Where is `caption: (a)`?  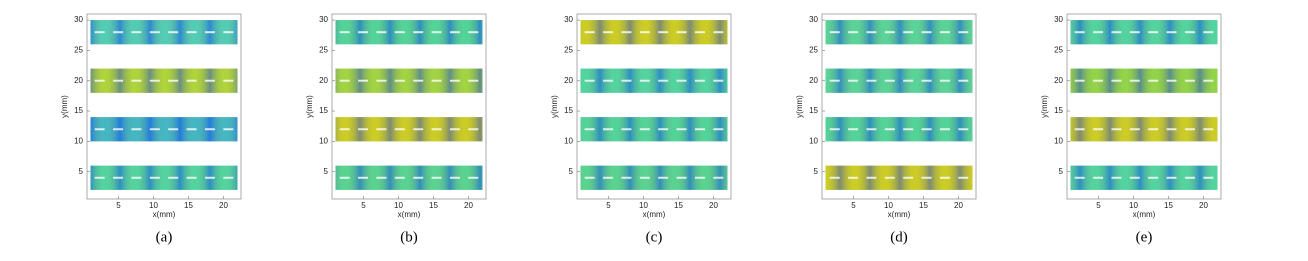 caption: (a) is located at coordinates (164, 237).